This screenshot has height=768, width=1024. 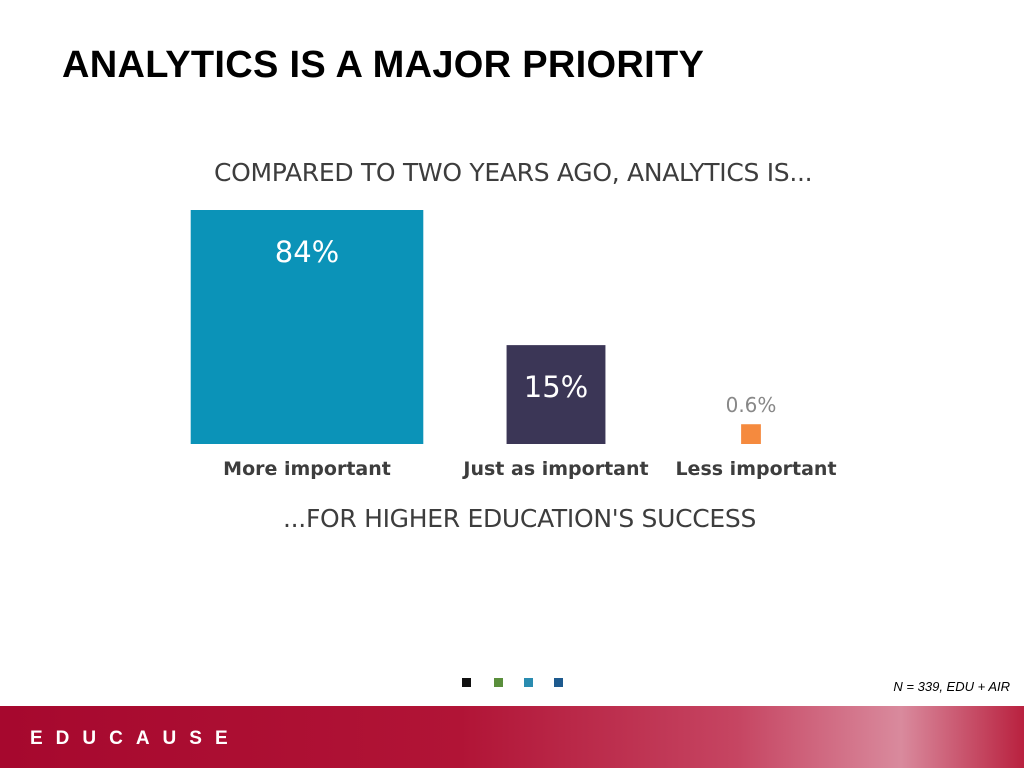 I want to click on category-label-less-important: Less important, so click(x=755, y=469).